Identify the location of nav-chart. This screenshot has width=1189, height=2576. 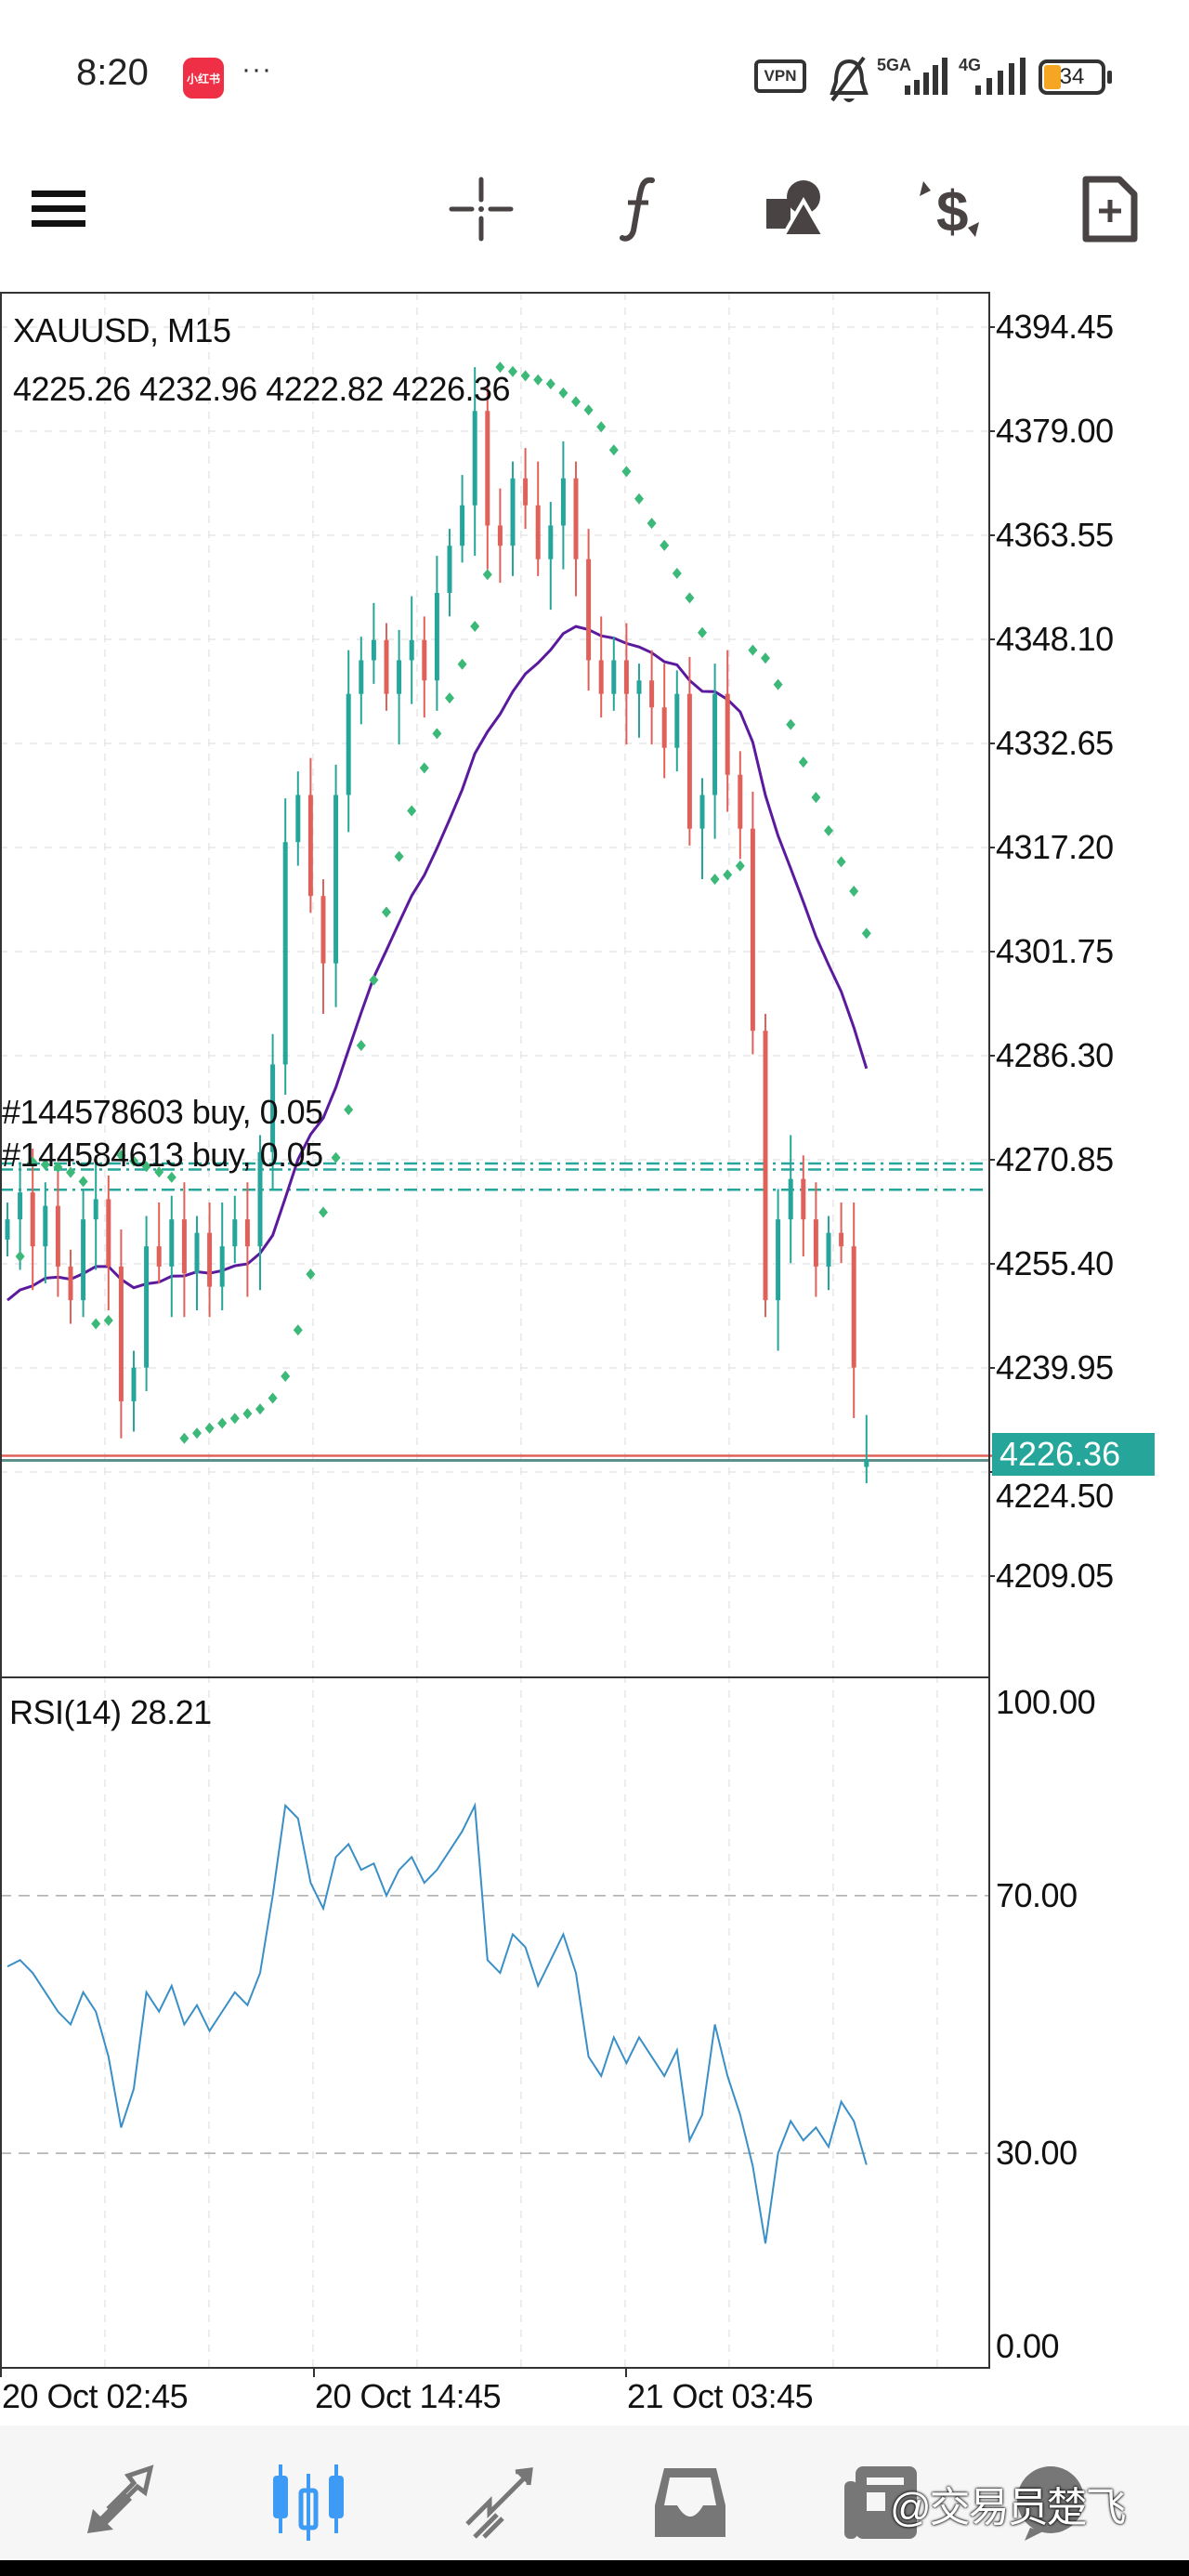
(308, 2502).